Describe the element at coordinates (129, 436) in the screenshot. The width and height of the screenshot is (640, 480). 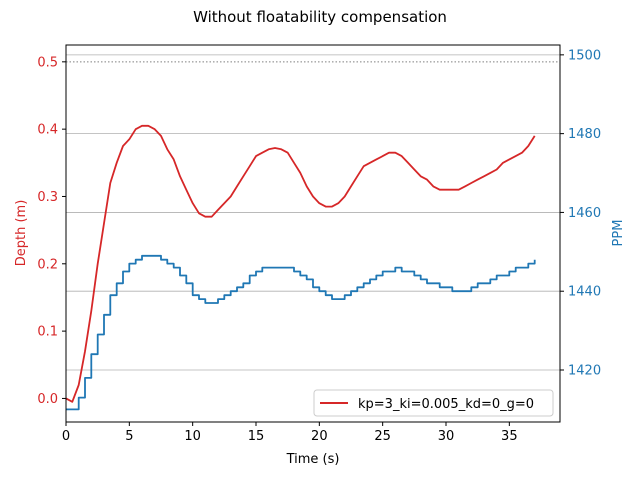
I see `x-tick-label-5: 5` at that location.